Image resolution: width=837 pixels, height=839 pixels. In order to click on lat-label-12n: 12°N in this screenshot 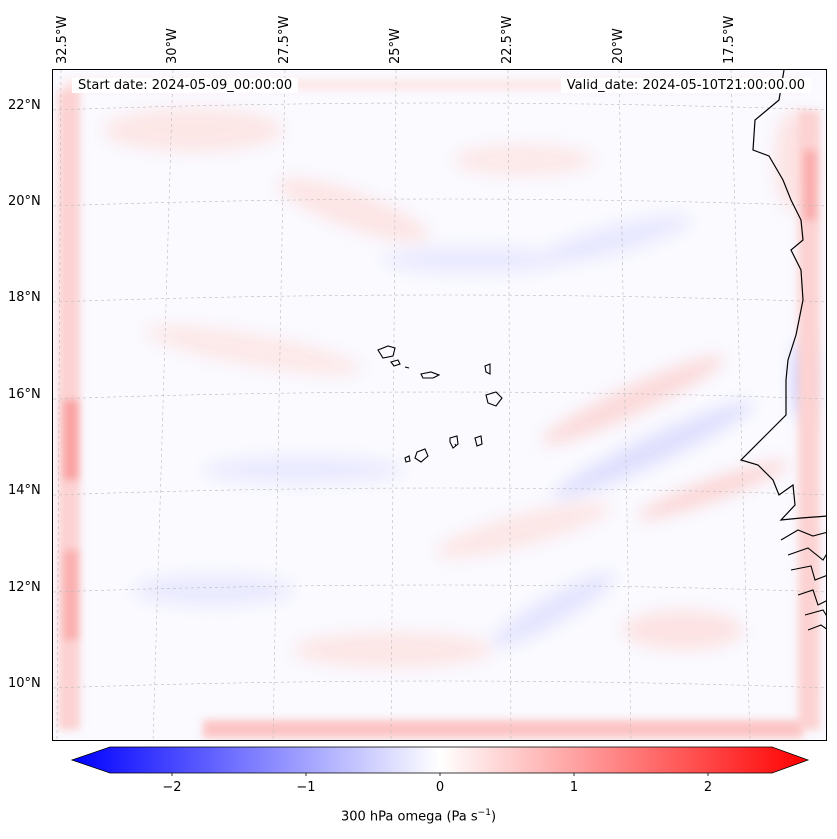, I will do `click(24, 587)`.